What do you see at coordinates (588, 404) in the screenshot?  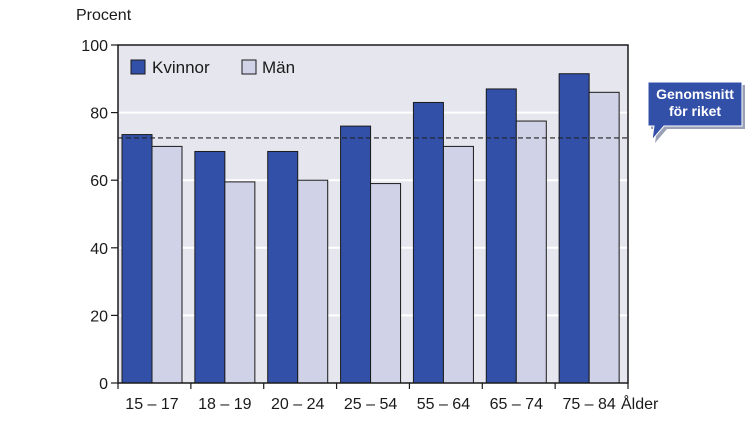 I see `x-tick-label: 75 – 84` at bounding box center [588, 404].